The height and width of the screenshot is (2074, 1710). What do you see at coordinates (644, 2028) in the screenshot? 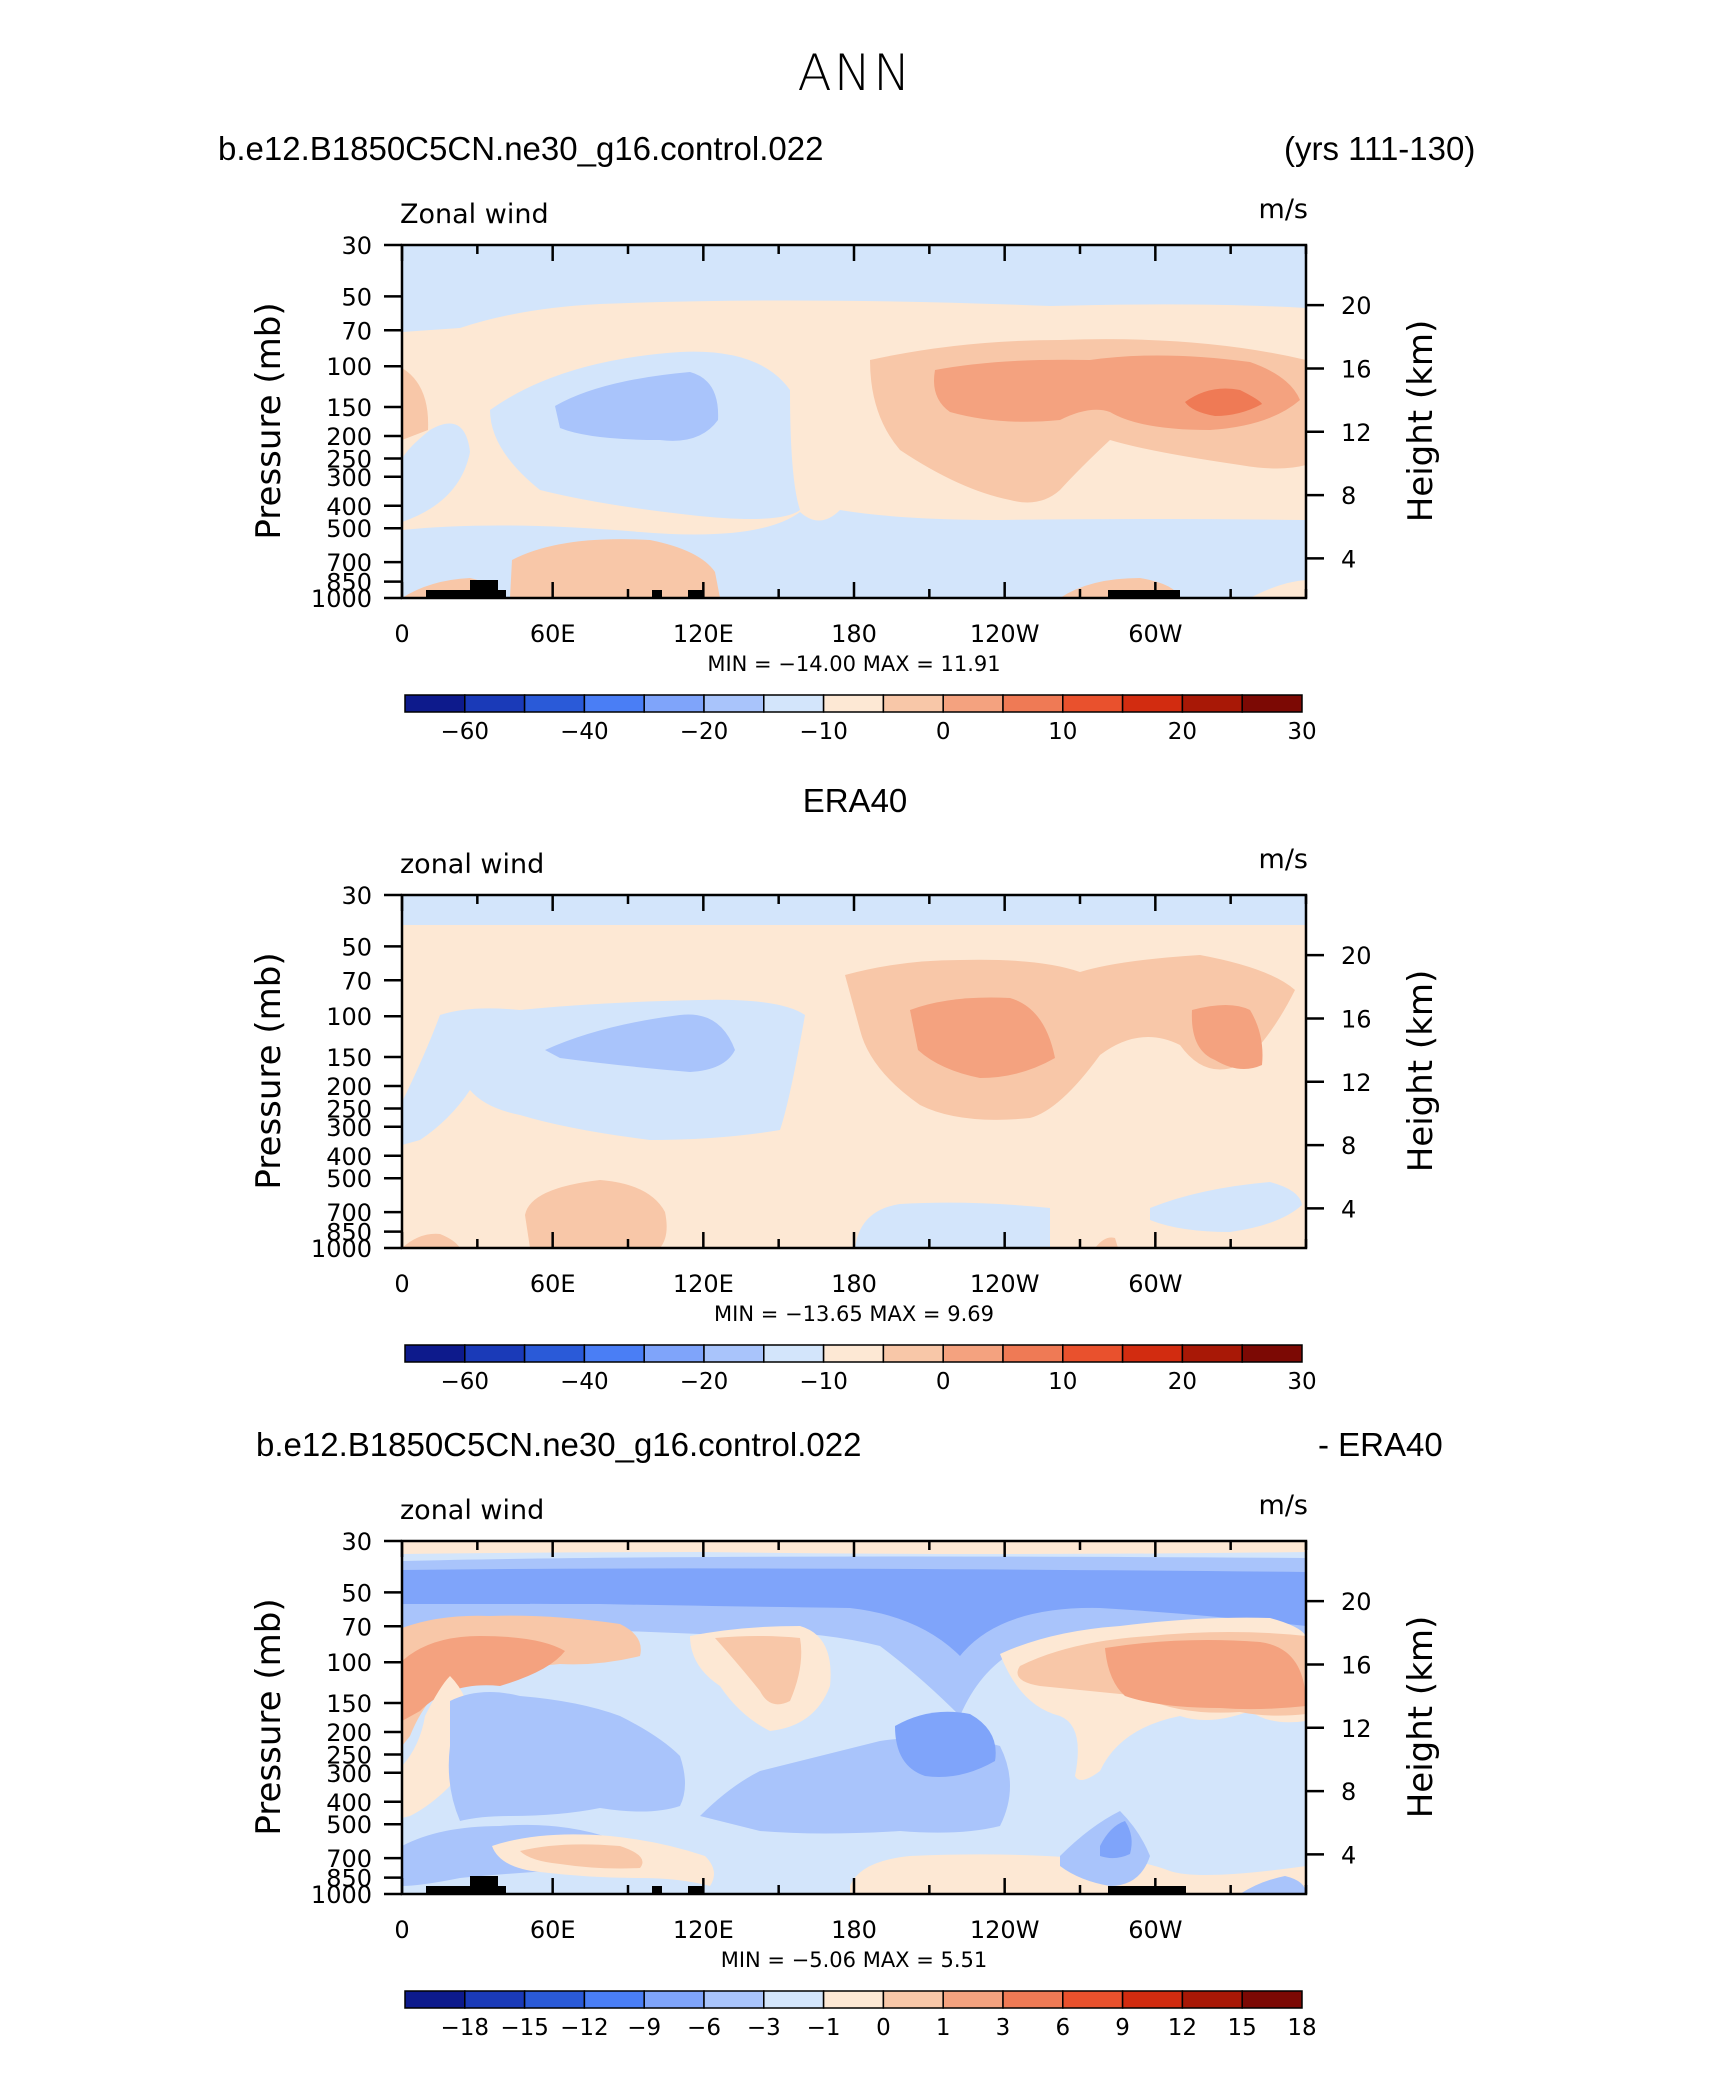
I see `colorbar-label: −9` at bounding box center [644, 2028].